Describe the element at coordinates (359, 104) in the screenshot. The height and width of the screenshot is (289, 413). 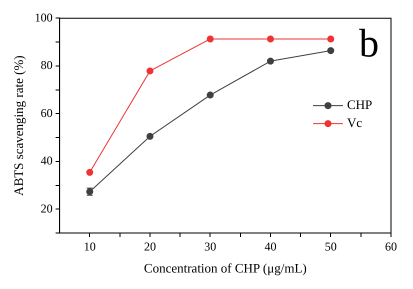
I see `legend-label: CHP` at that location.